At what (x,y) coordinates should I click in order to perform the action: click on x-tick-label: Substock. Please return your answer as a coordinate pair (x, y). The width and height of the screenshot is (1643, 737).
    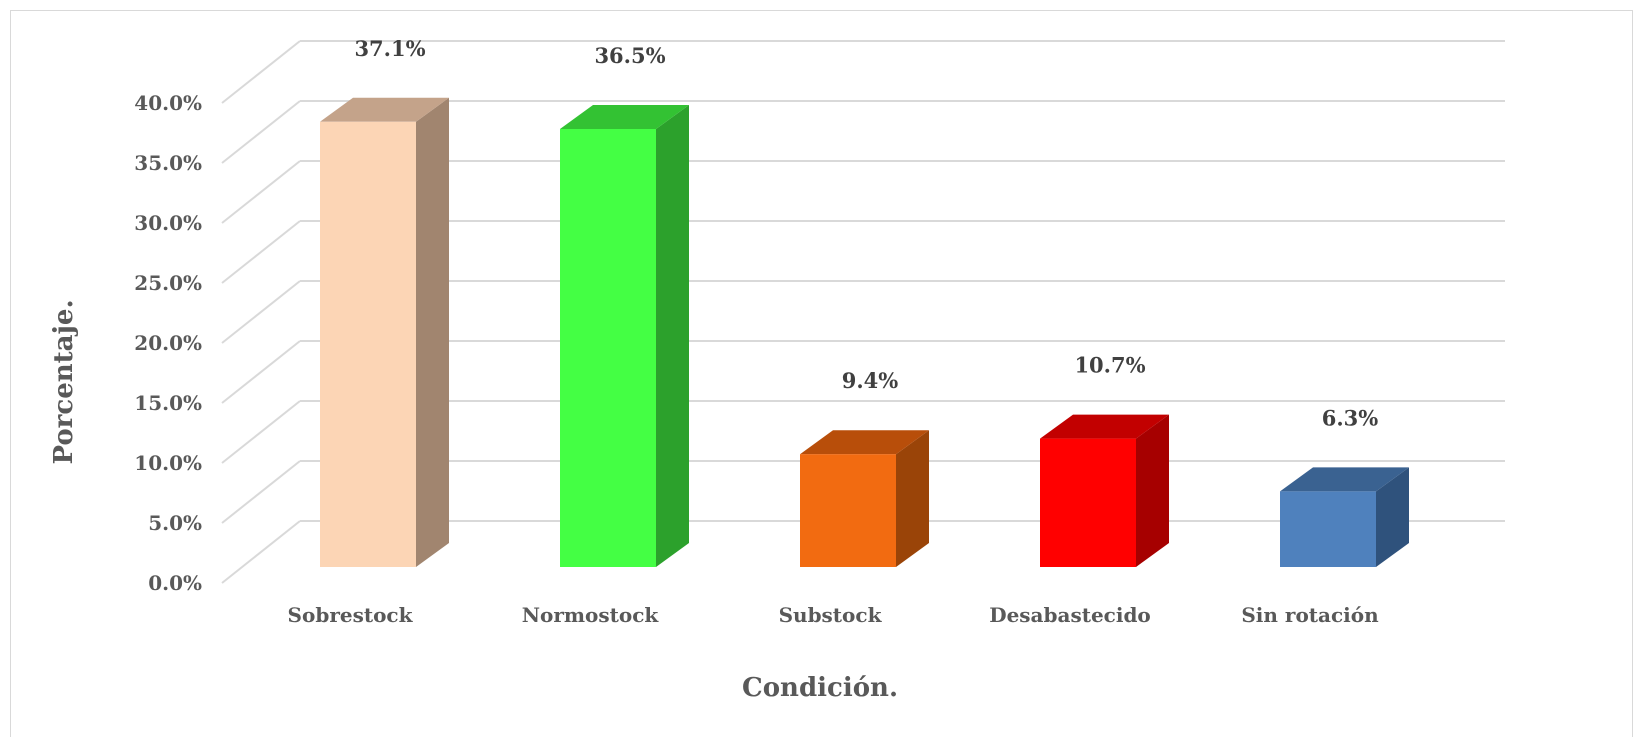
    Looking at the image, I should click on (831, 615).